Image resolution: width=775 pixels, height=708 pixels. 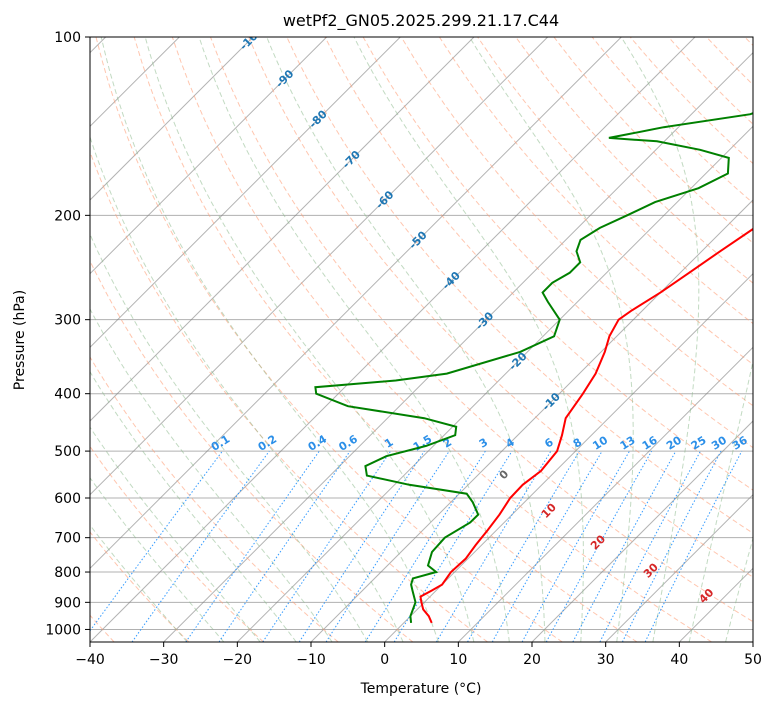 What do you see at coordinates (67, 603) in the screenshot?
I see `y-tick-label: 900` at bounding box center [67, 603].